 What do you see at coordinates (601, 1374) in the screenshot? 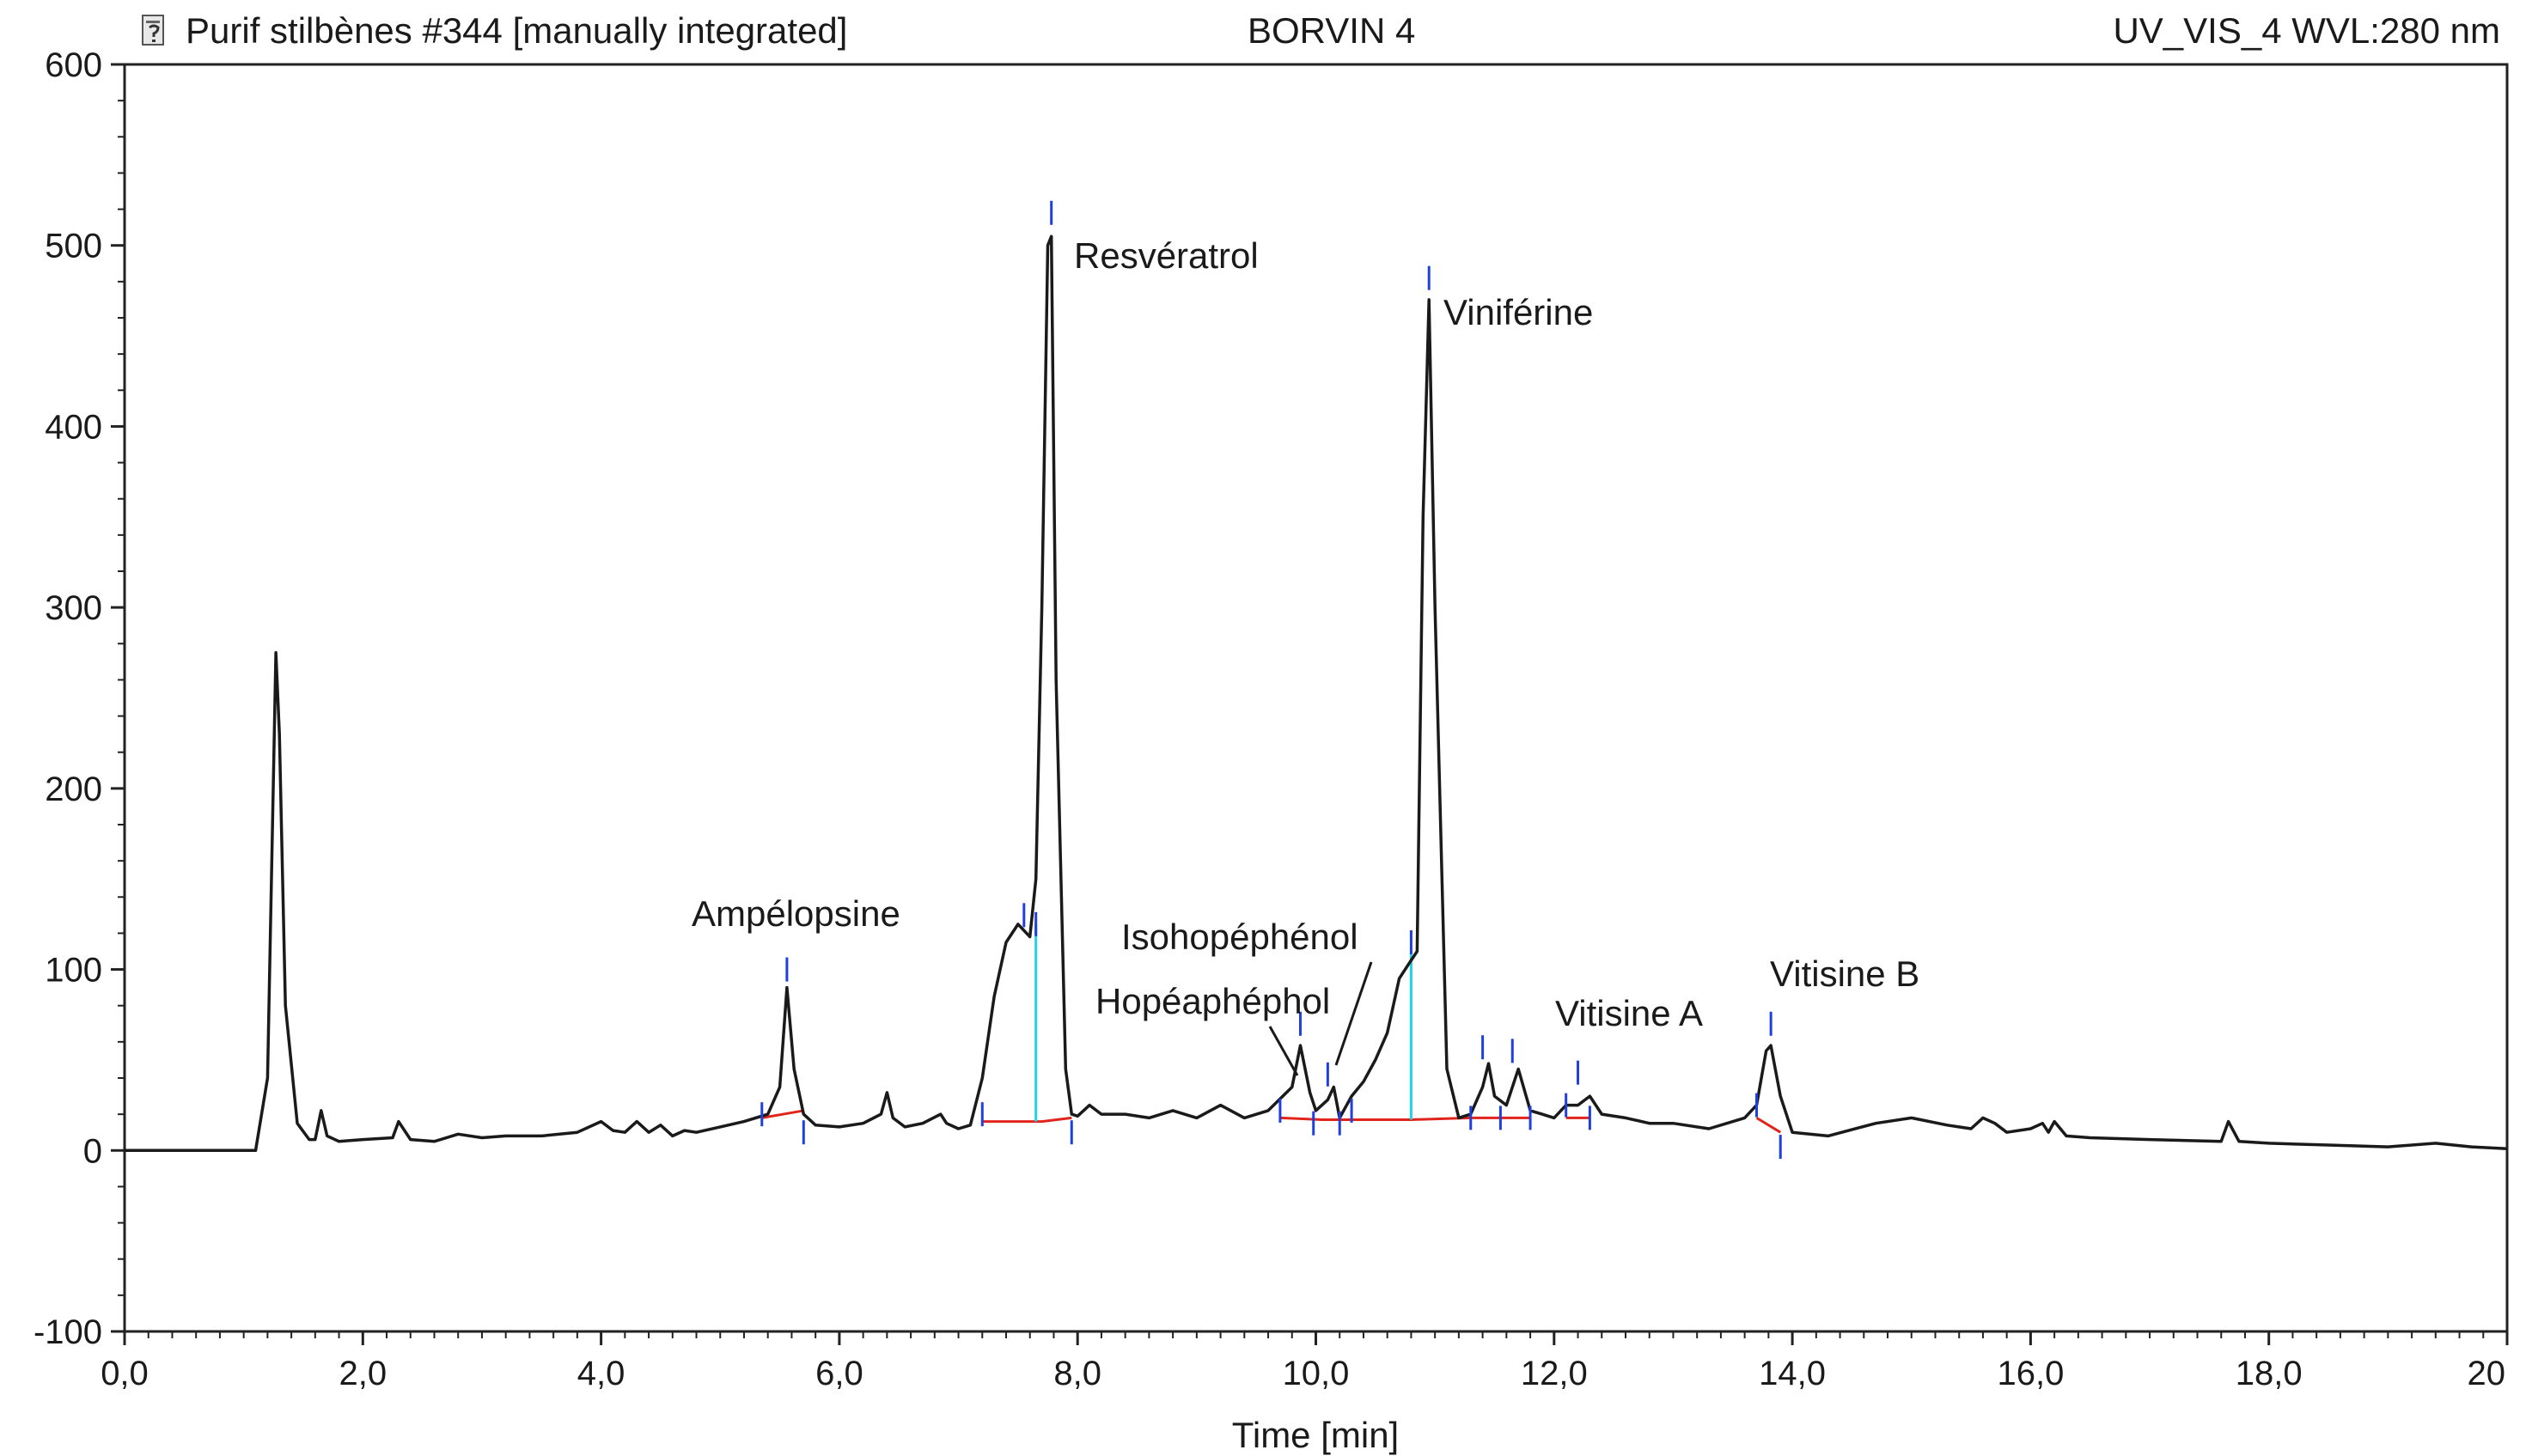
I see `x-tick-label: 4,0` at bounding box center [601, 1374].